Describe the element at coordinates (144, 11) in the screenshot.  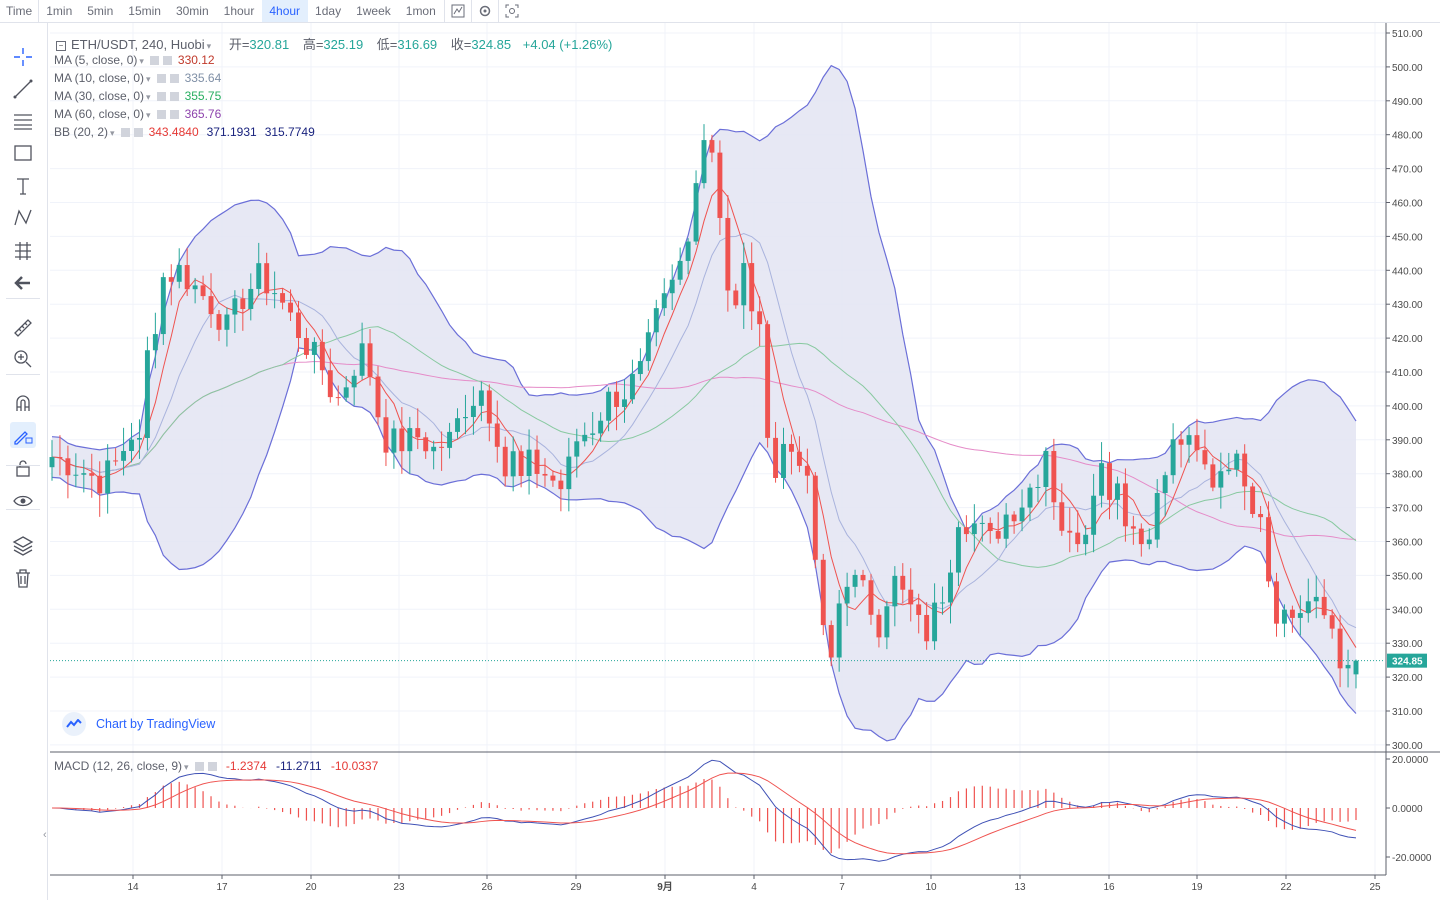
I see `interval-15min: 15min` at that location.